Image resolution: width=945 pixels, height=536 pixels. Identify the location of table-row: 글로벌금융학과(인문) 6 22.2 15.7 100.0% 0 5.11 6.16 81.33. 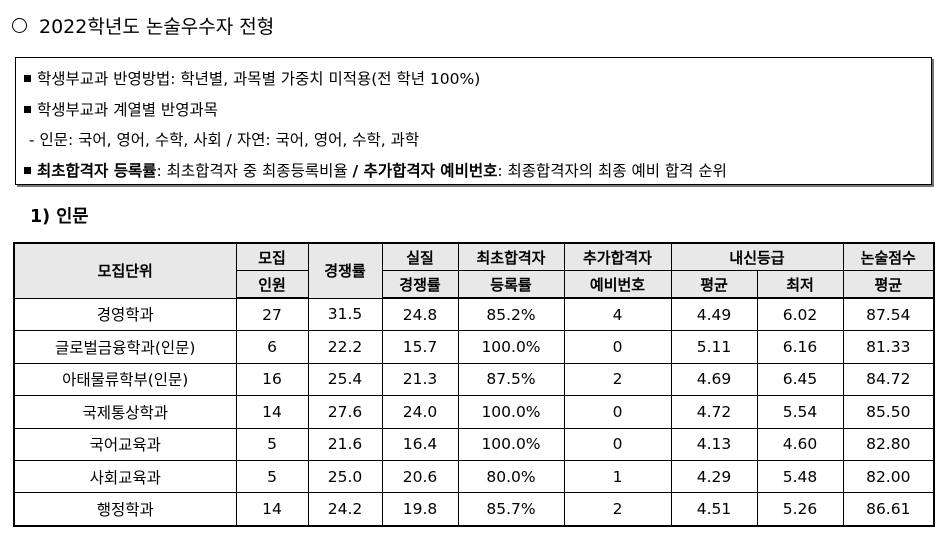
(474, 347).